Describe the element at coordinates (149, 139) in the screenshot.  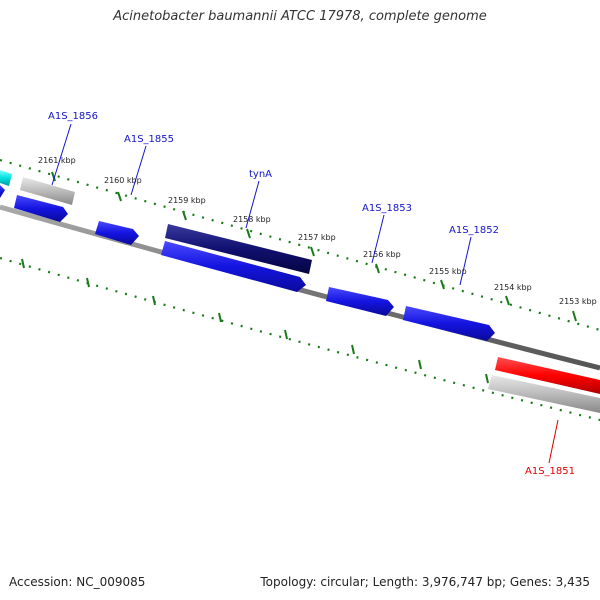
I see `gene-label: A1S_1855` at that location.